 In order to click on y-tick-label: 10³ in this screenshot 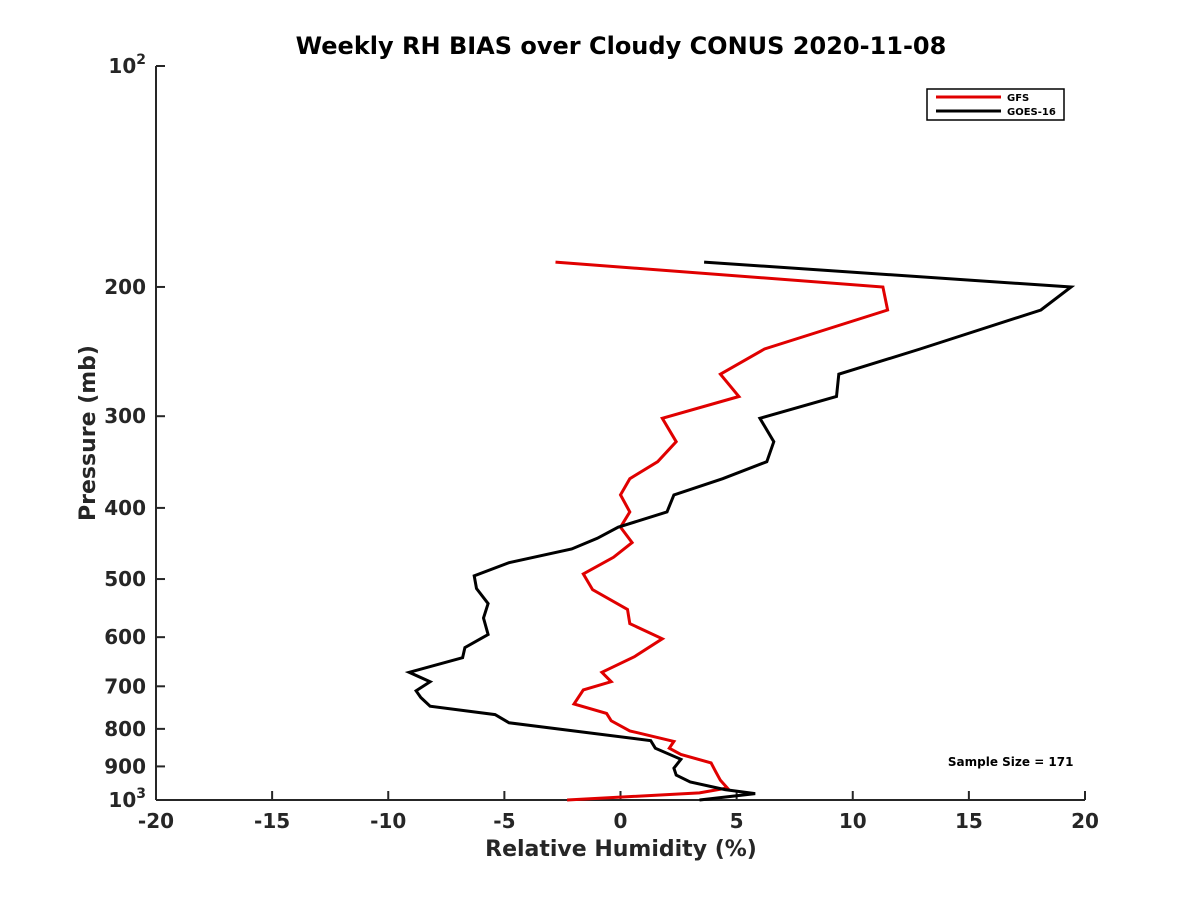, I will do `click(127, 799)`.